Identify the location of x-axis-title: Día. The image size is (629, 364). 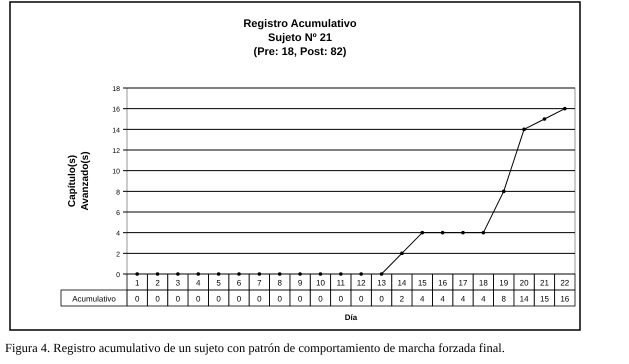
(351, 317).